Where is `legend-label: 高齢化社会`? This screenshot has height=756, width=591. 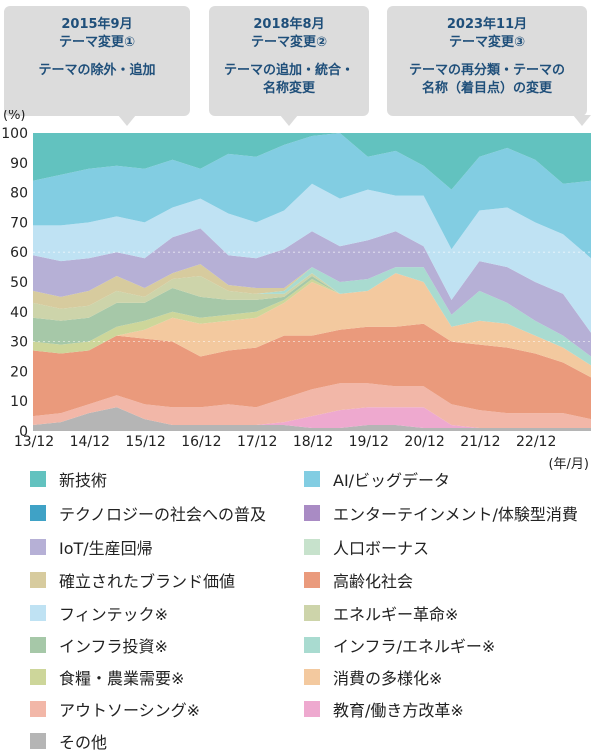
legend-label: 高齢化社会 is located at coordinates (373, 581).